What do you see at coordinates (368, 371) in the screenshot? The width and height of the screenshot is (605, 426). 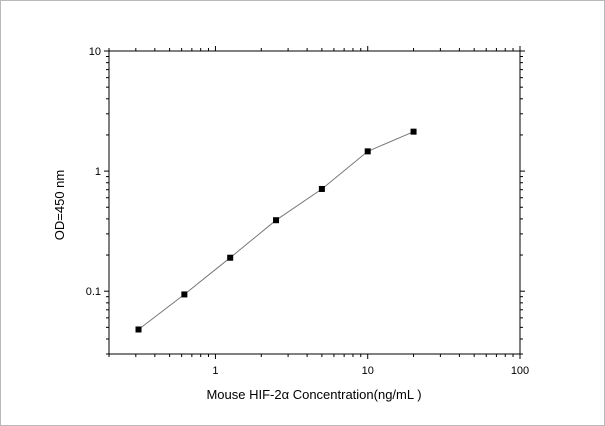 I see `x-tick-label: 10` at bounding box center [368, 371].